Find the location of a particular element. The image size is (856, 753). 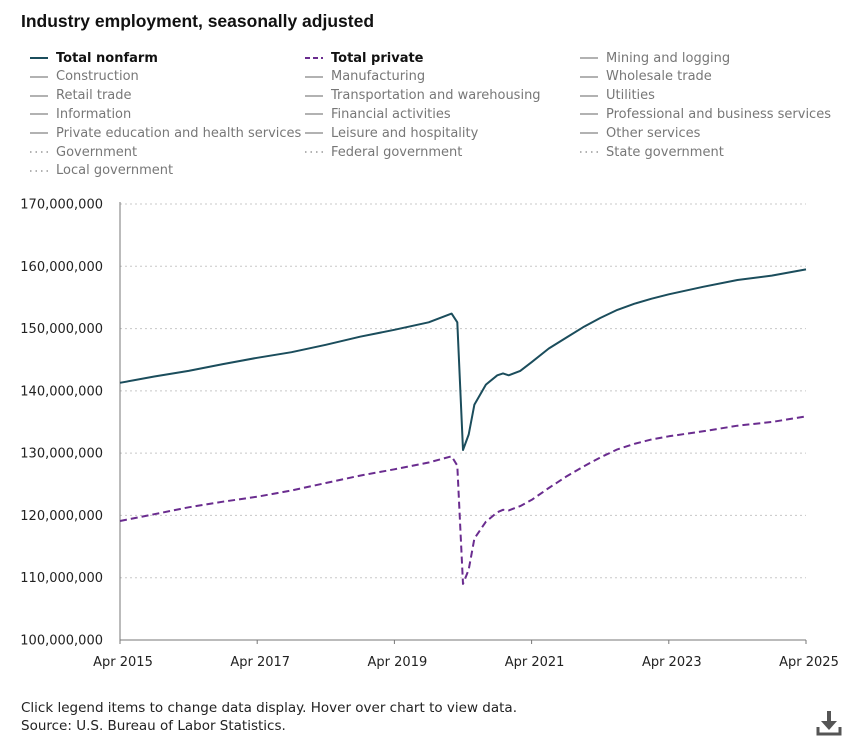

legend-item: Mining and logging is located at coordinates (655, 58).